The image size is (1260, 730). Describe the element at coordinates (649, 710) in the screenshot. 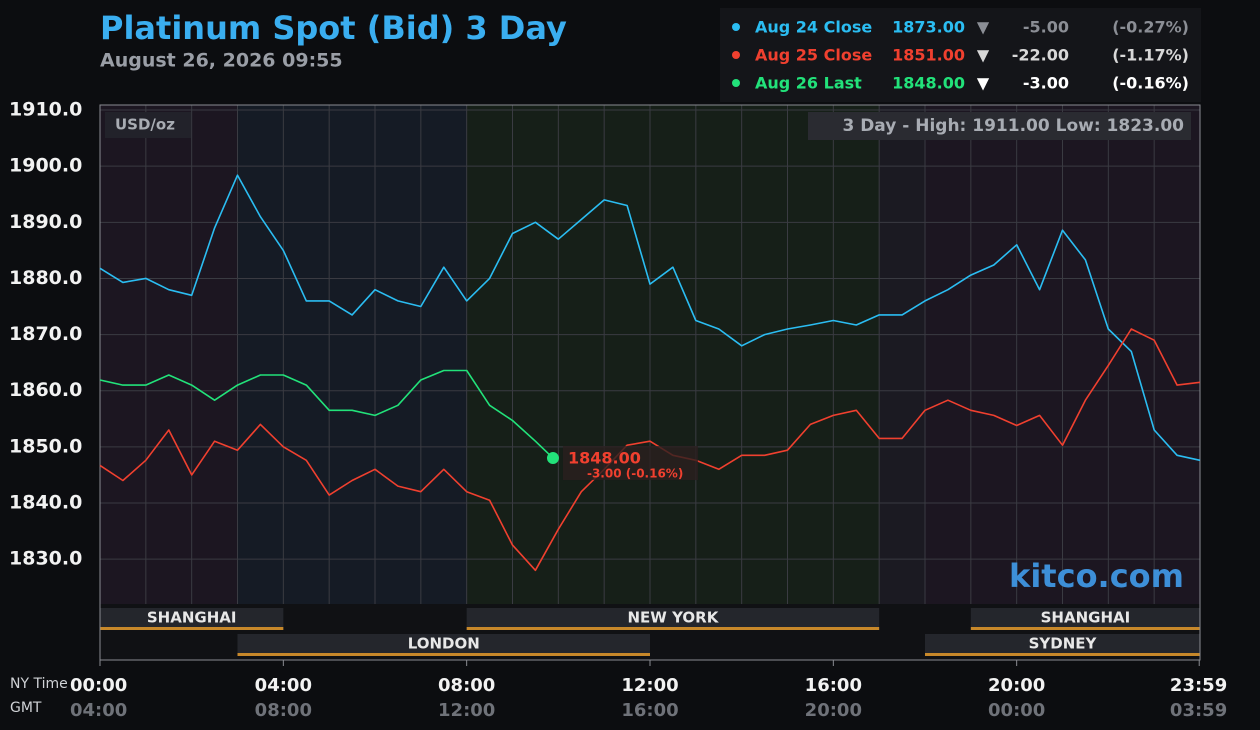

I see `x2-tick-label: 16:00` at that location.